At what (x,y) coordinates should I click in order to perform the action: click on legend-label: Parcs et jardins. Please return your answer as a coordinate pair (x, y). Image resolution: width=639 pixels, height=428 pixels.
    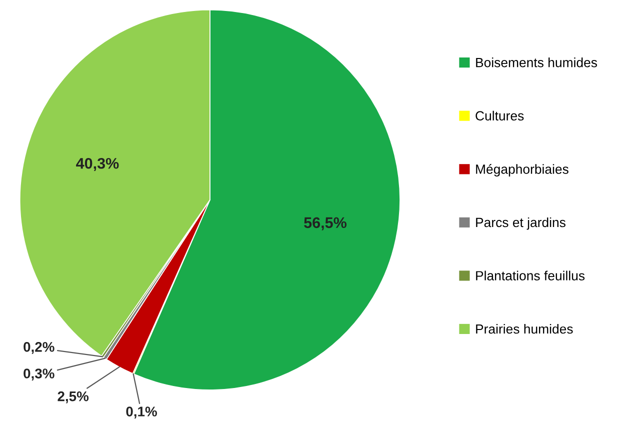
    Looking at the image, I should click on (521, 223).